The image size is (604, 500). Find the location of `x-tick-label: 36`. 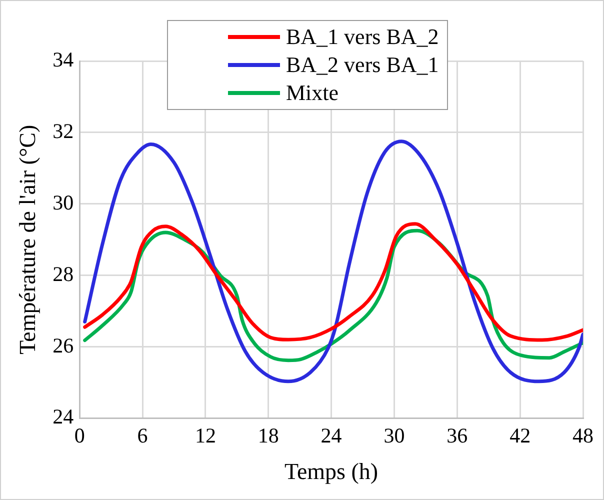

x-tick-label: 36 is located at coordinates (457, 435).